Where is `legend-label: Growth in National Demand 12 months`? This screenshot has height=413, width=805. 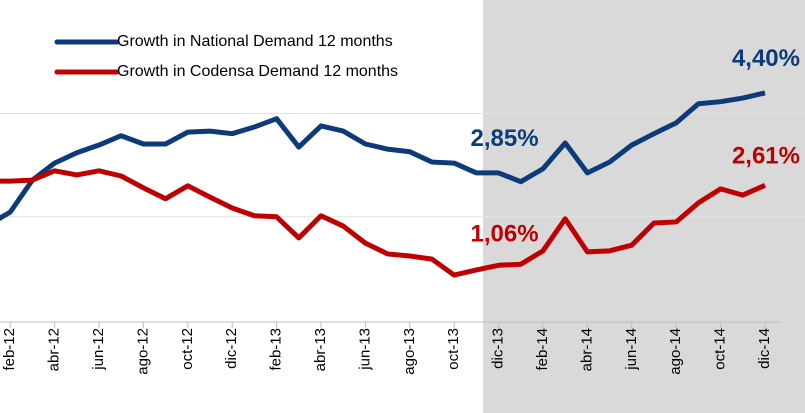
legend-label: Growth in National Demand 12 months is located at coordinates (255, 41).